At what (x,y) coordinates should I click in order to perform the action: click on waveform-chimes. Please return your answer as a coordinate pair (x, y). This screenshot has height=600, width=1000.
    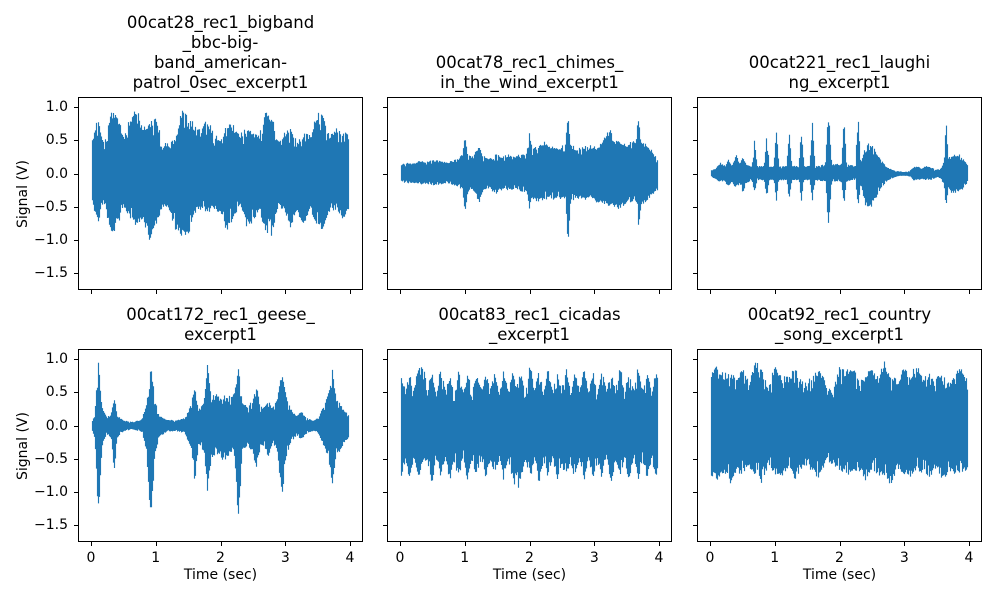
    Looking at the image, I should click on (529, 179).